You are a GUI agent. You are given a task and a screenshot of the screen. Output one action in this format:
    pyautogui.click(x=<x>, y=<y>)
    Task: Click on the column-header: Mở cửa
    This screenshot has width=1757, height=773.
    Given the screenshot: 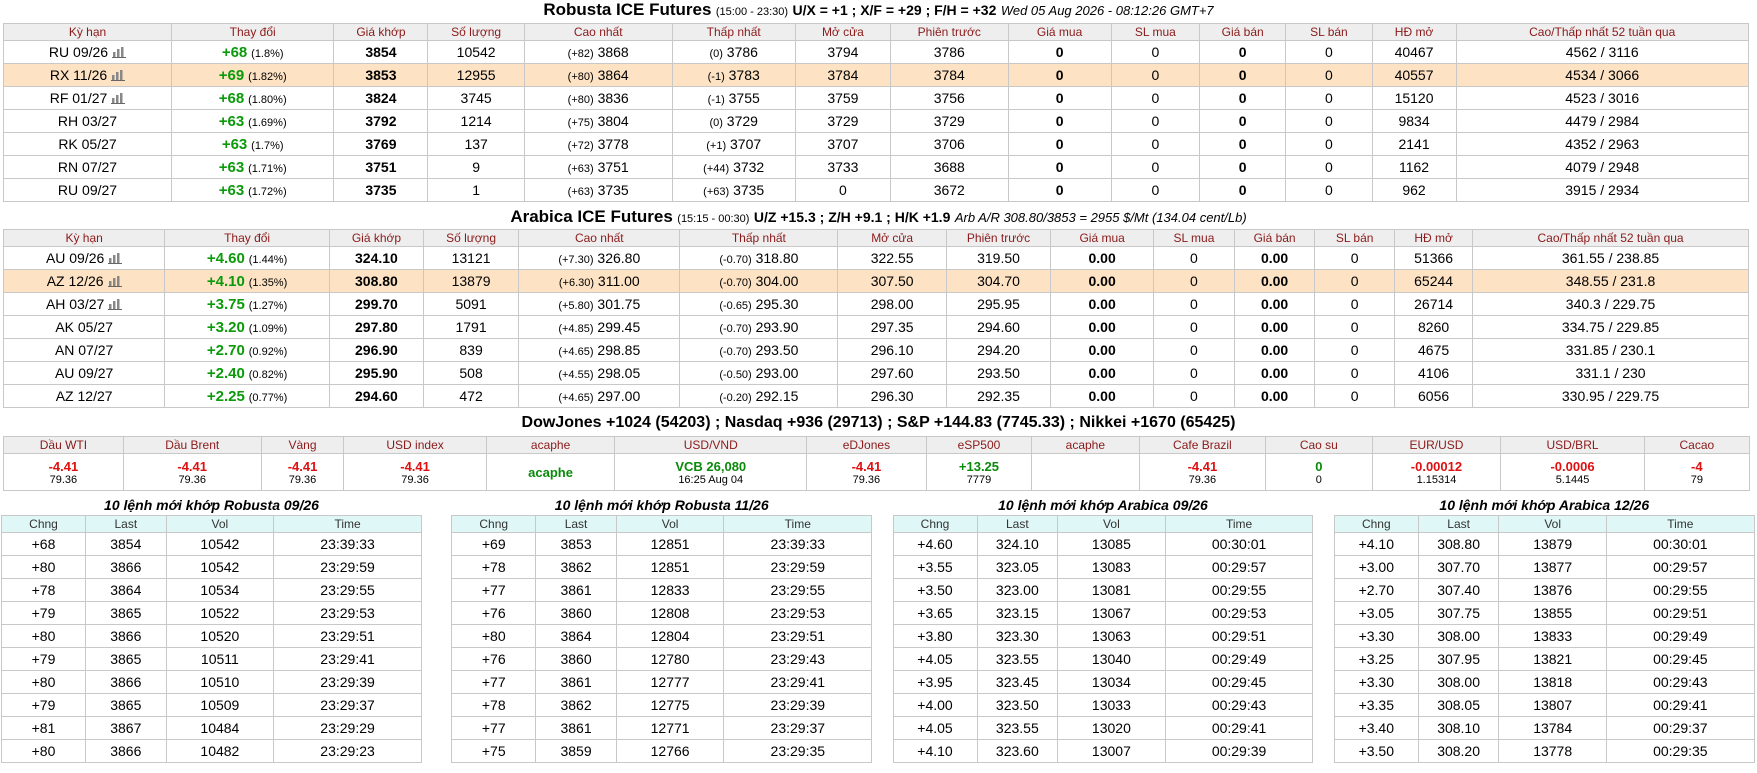 What is the action you would take?
    pyautogui.click(x=842, y=32)
    